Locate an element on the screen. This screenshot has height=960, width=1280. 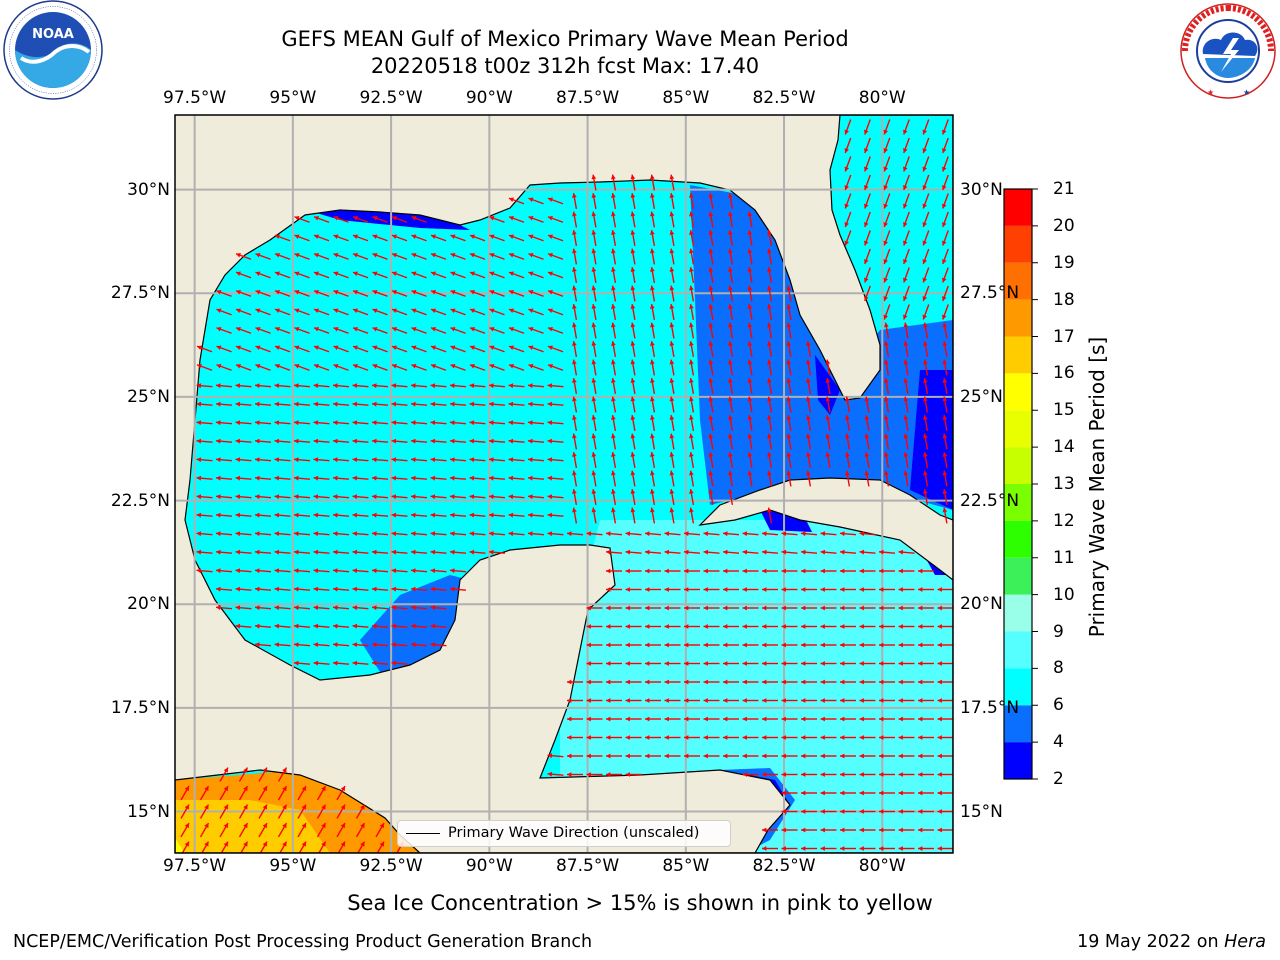
svg-text: NOAA is located at coordinates (53, 34).